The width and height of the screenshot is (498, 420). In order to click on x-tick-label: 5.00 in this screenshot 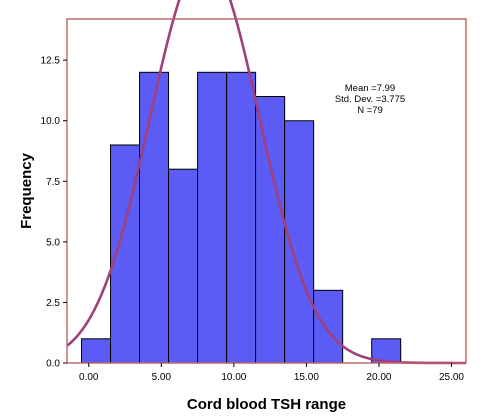, I will do `click(162, 377)`.